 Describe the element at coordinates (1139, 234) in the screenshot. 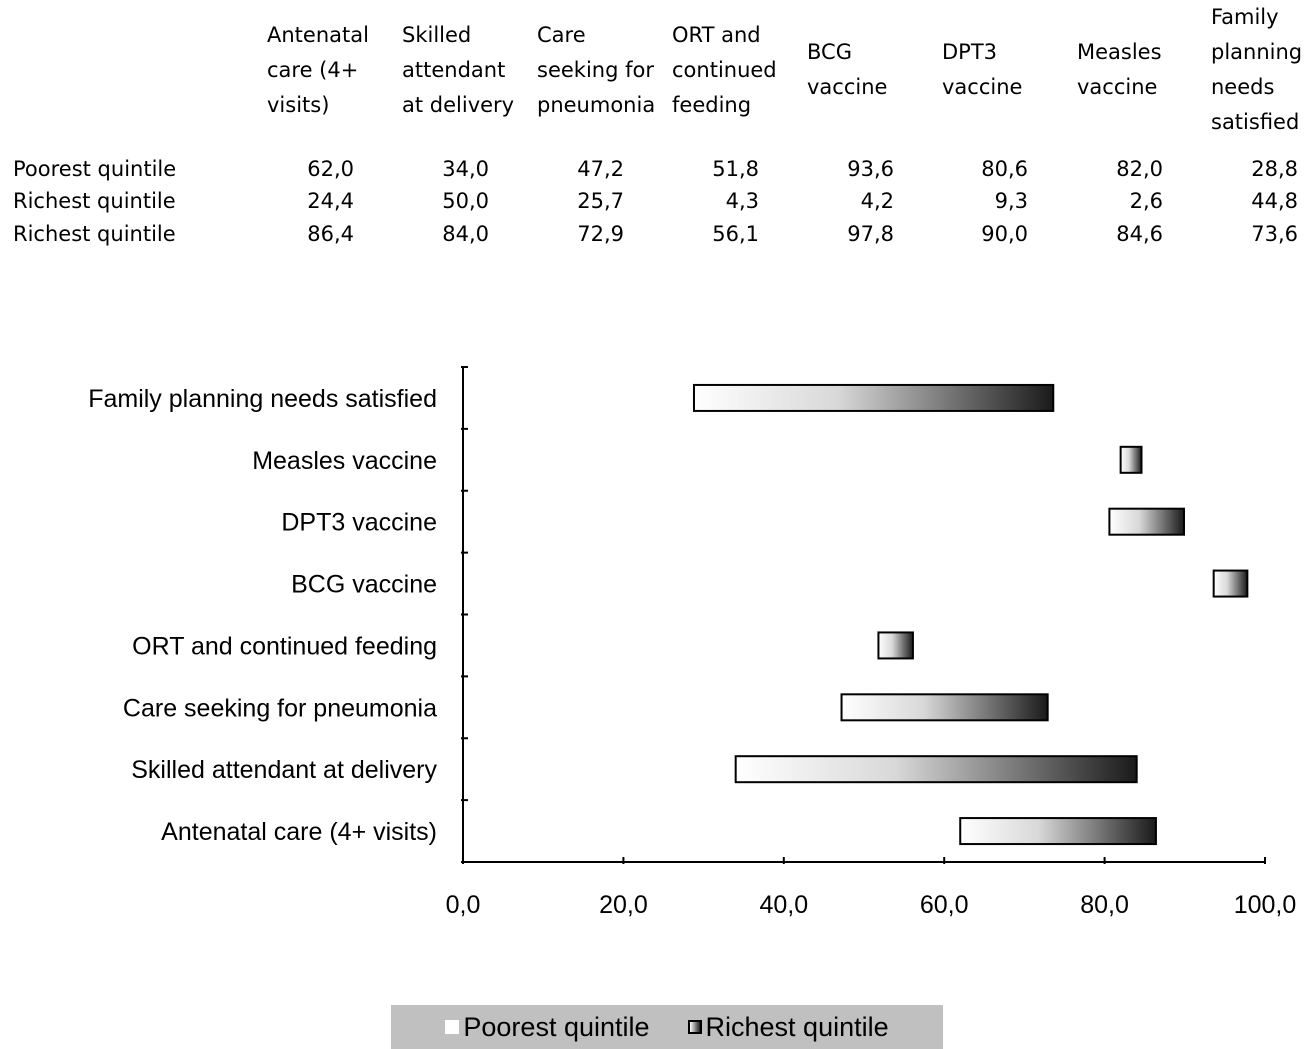

I see `table-cell: 84,6` at that location.